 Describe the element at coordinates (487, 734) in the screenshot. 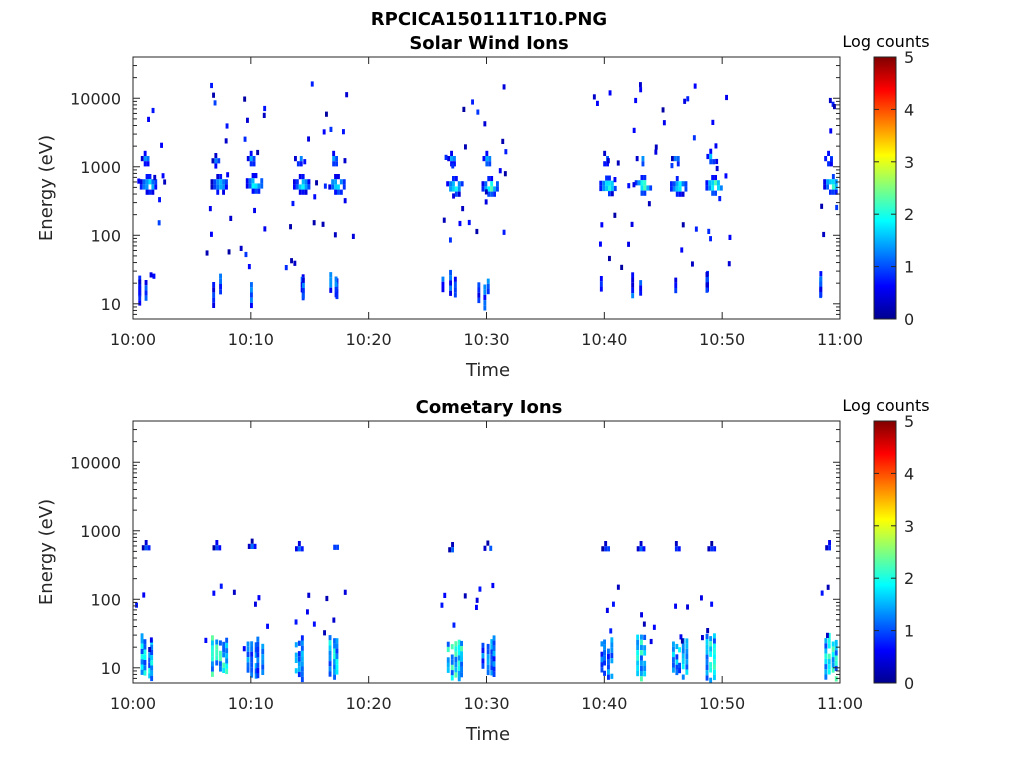

I see `x-axis-label: Time` at that location.